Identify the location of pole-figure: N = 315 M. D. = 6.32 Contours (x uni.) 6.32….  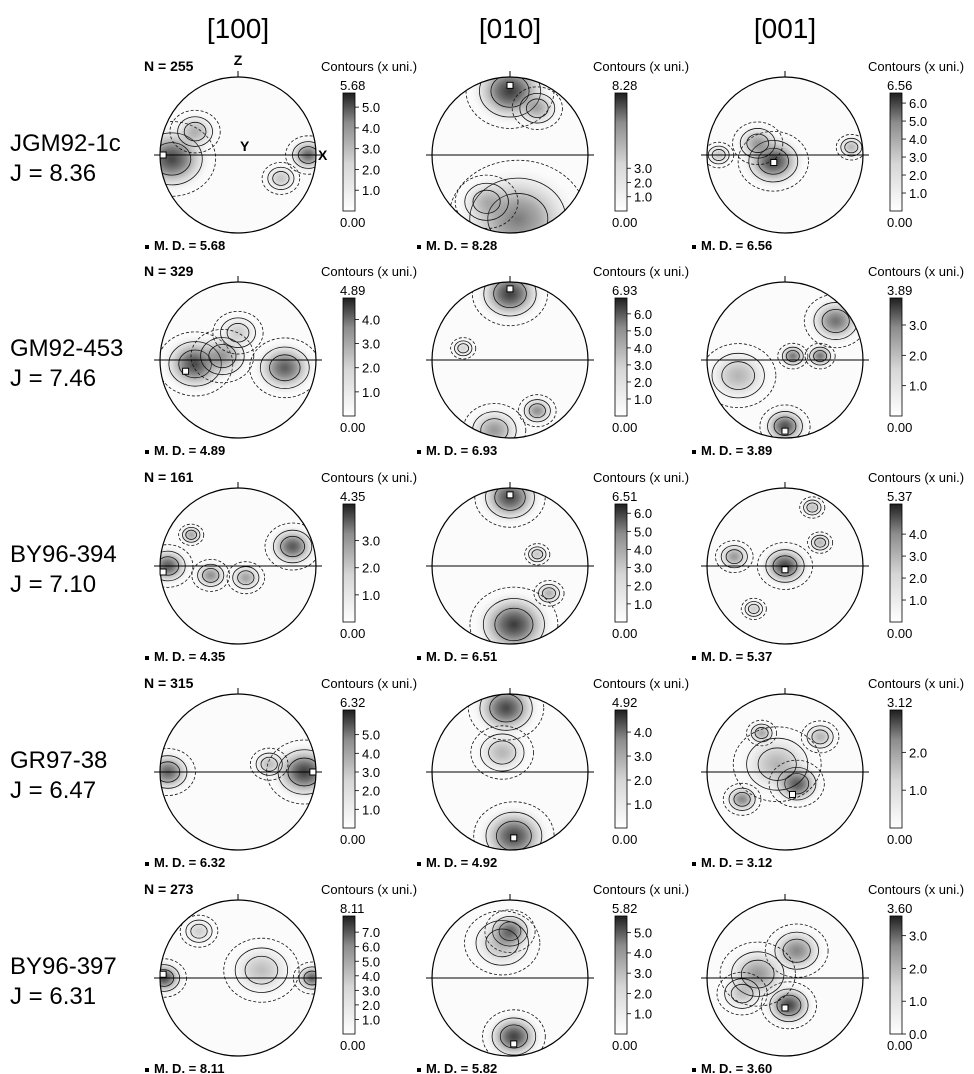
(280, 772).